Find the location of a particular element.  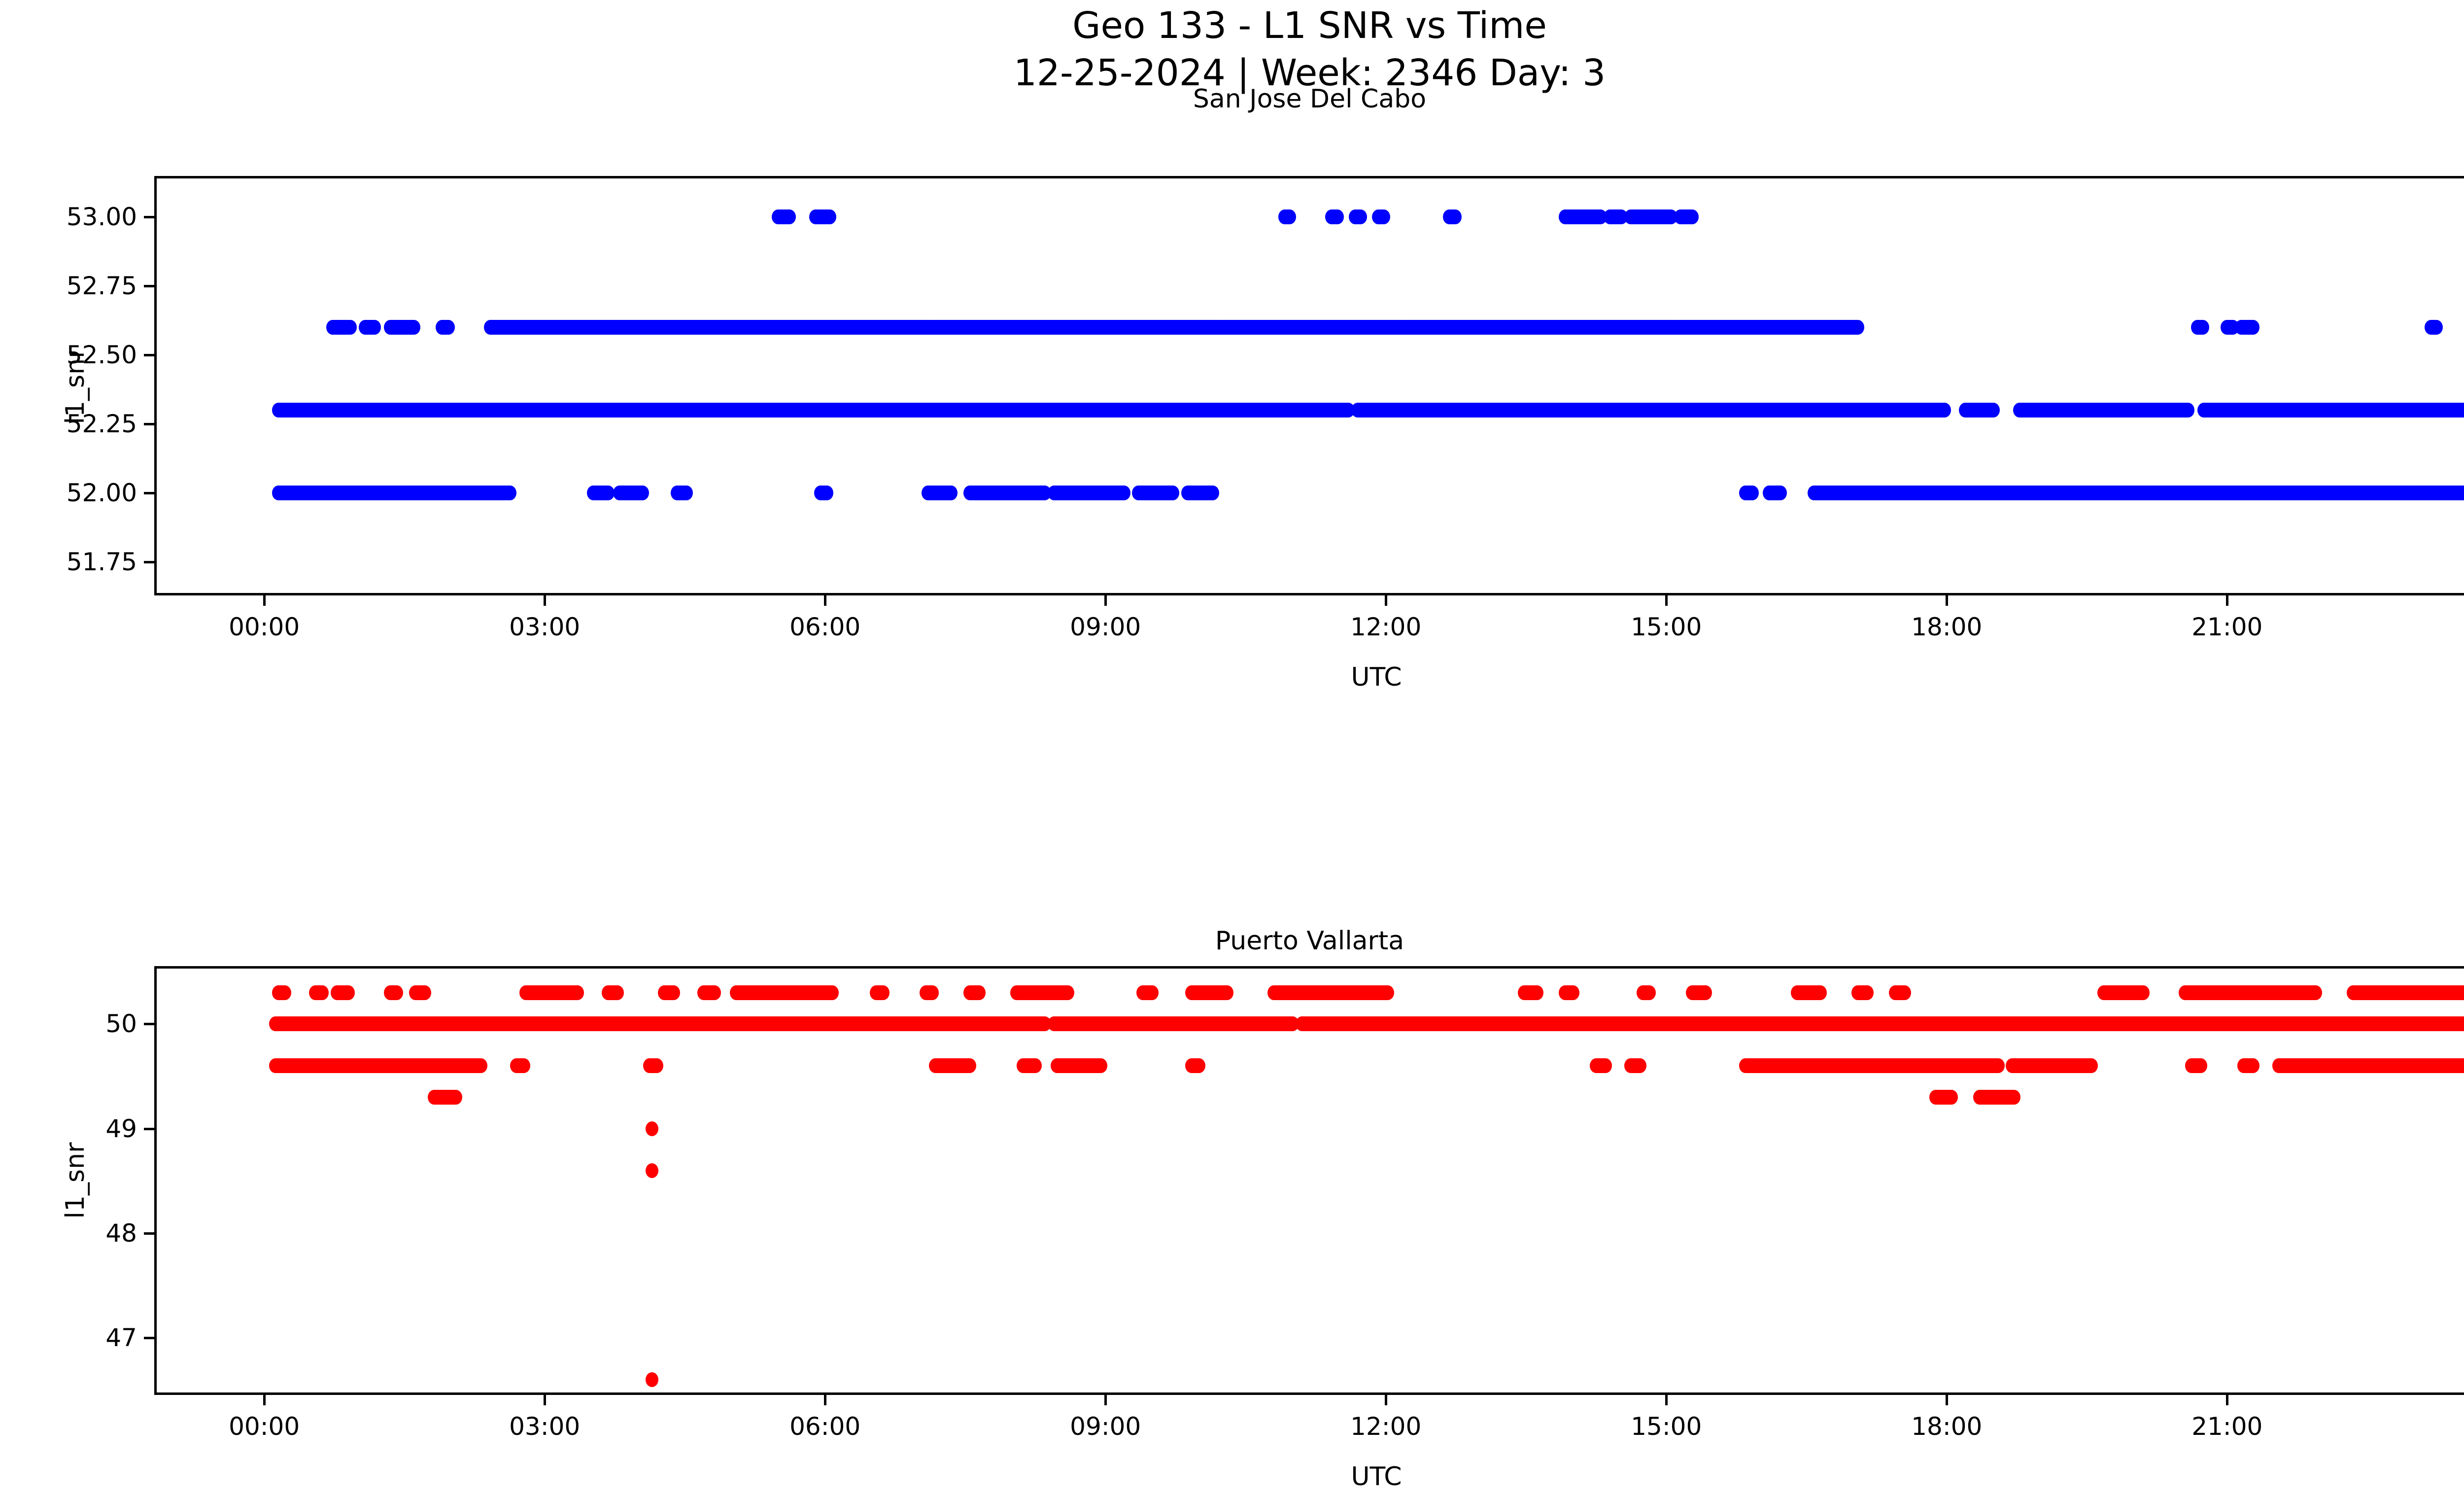

subplot-title-san-jose-del-cabo: San Jose Del Cabo is located at coordinates (1310, 99).